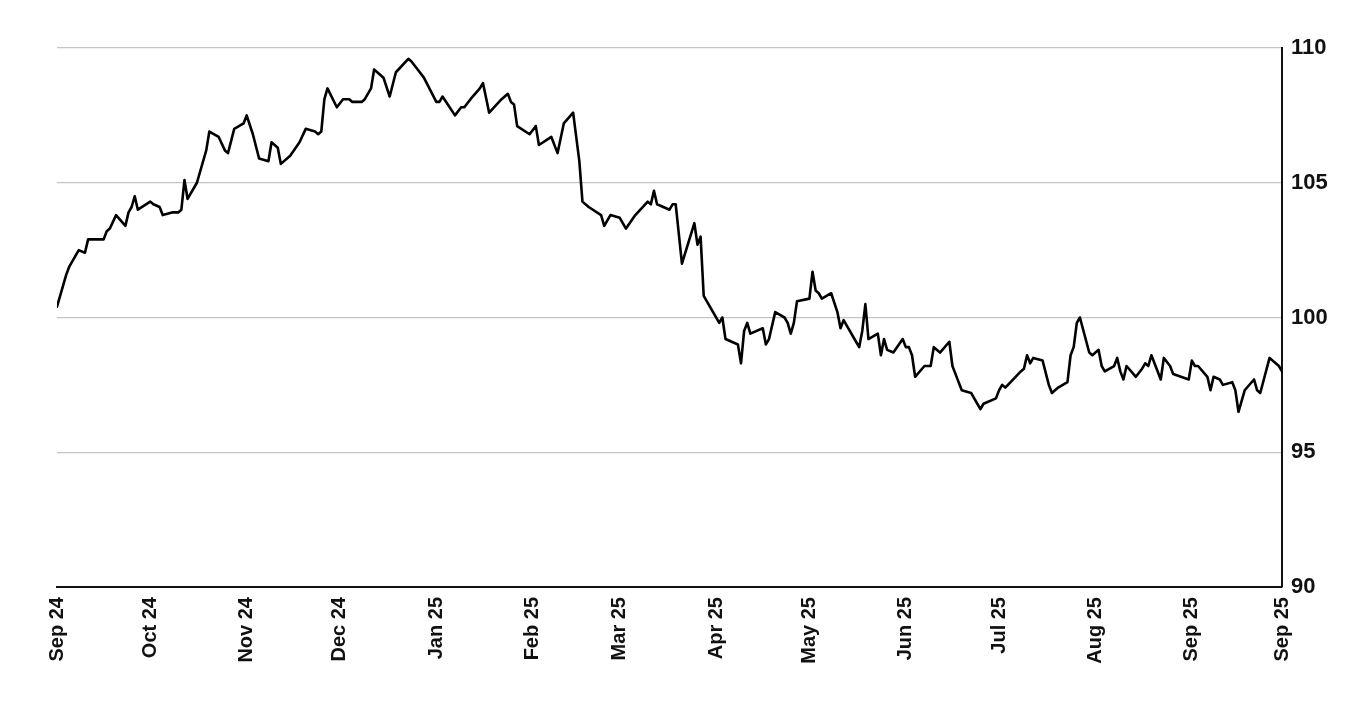 This screenshot has height=723, width=1366. Describe the element at coordinates (531, 629) in the screenshot. I see `x-tick-label: Feb 25` at that location.